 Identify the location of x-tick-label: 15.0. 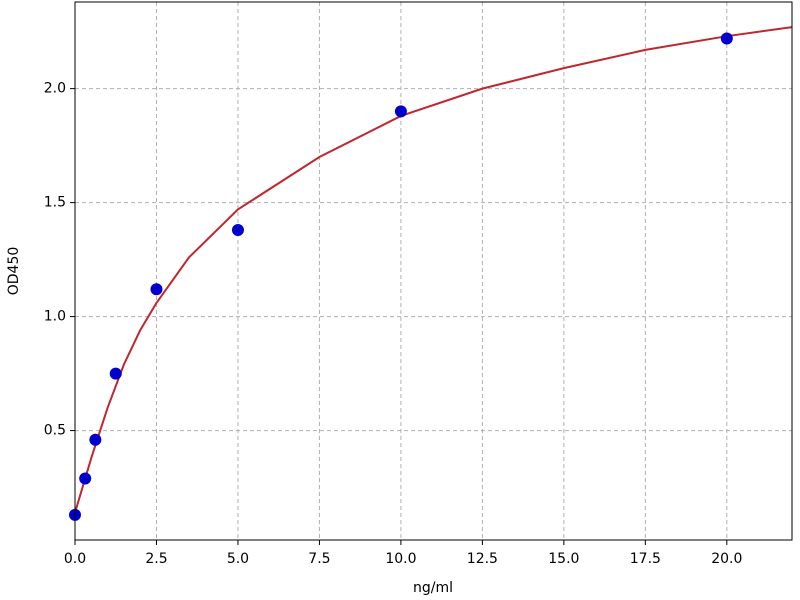
(563, 559).